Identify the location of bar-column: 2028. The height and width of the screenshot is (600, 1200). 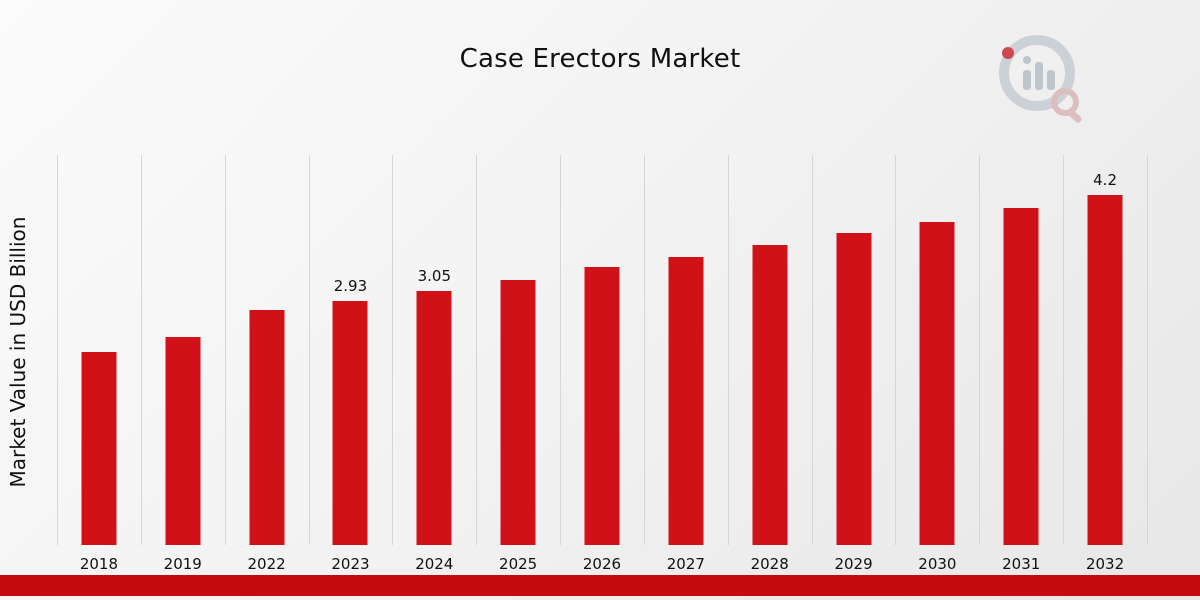
(770, 364).